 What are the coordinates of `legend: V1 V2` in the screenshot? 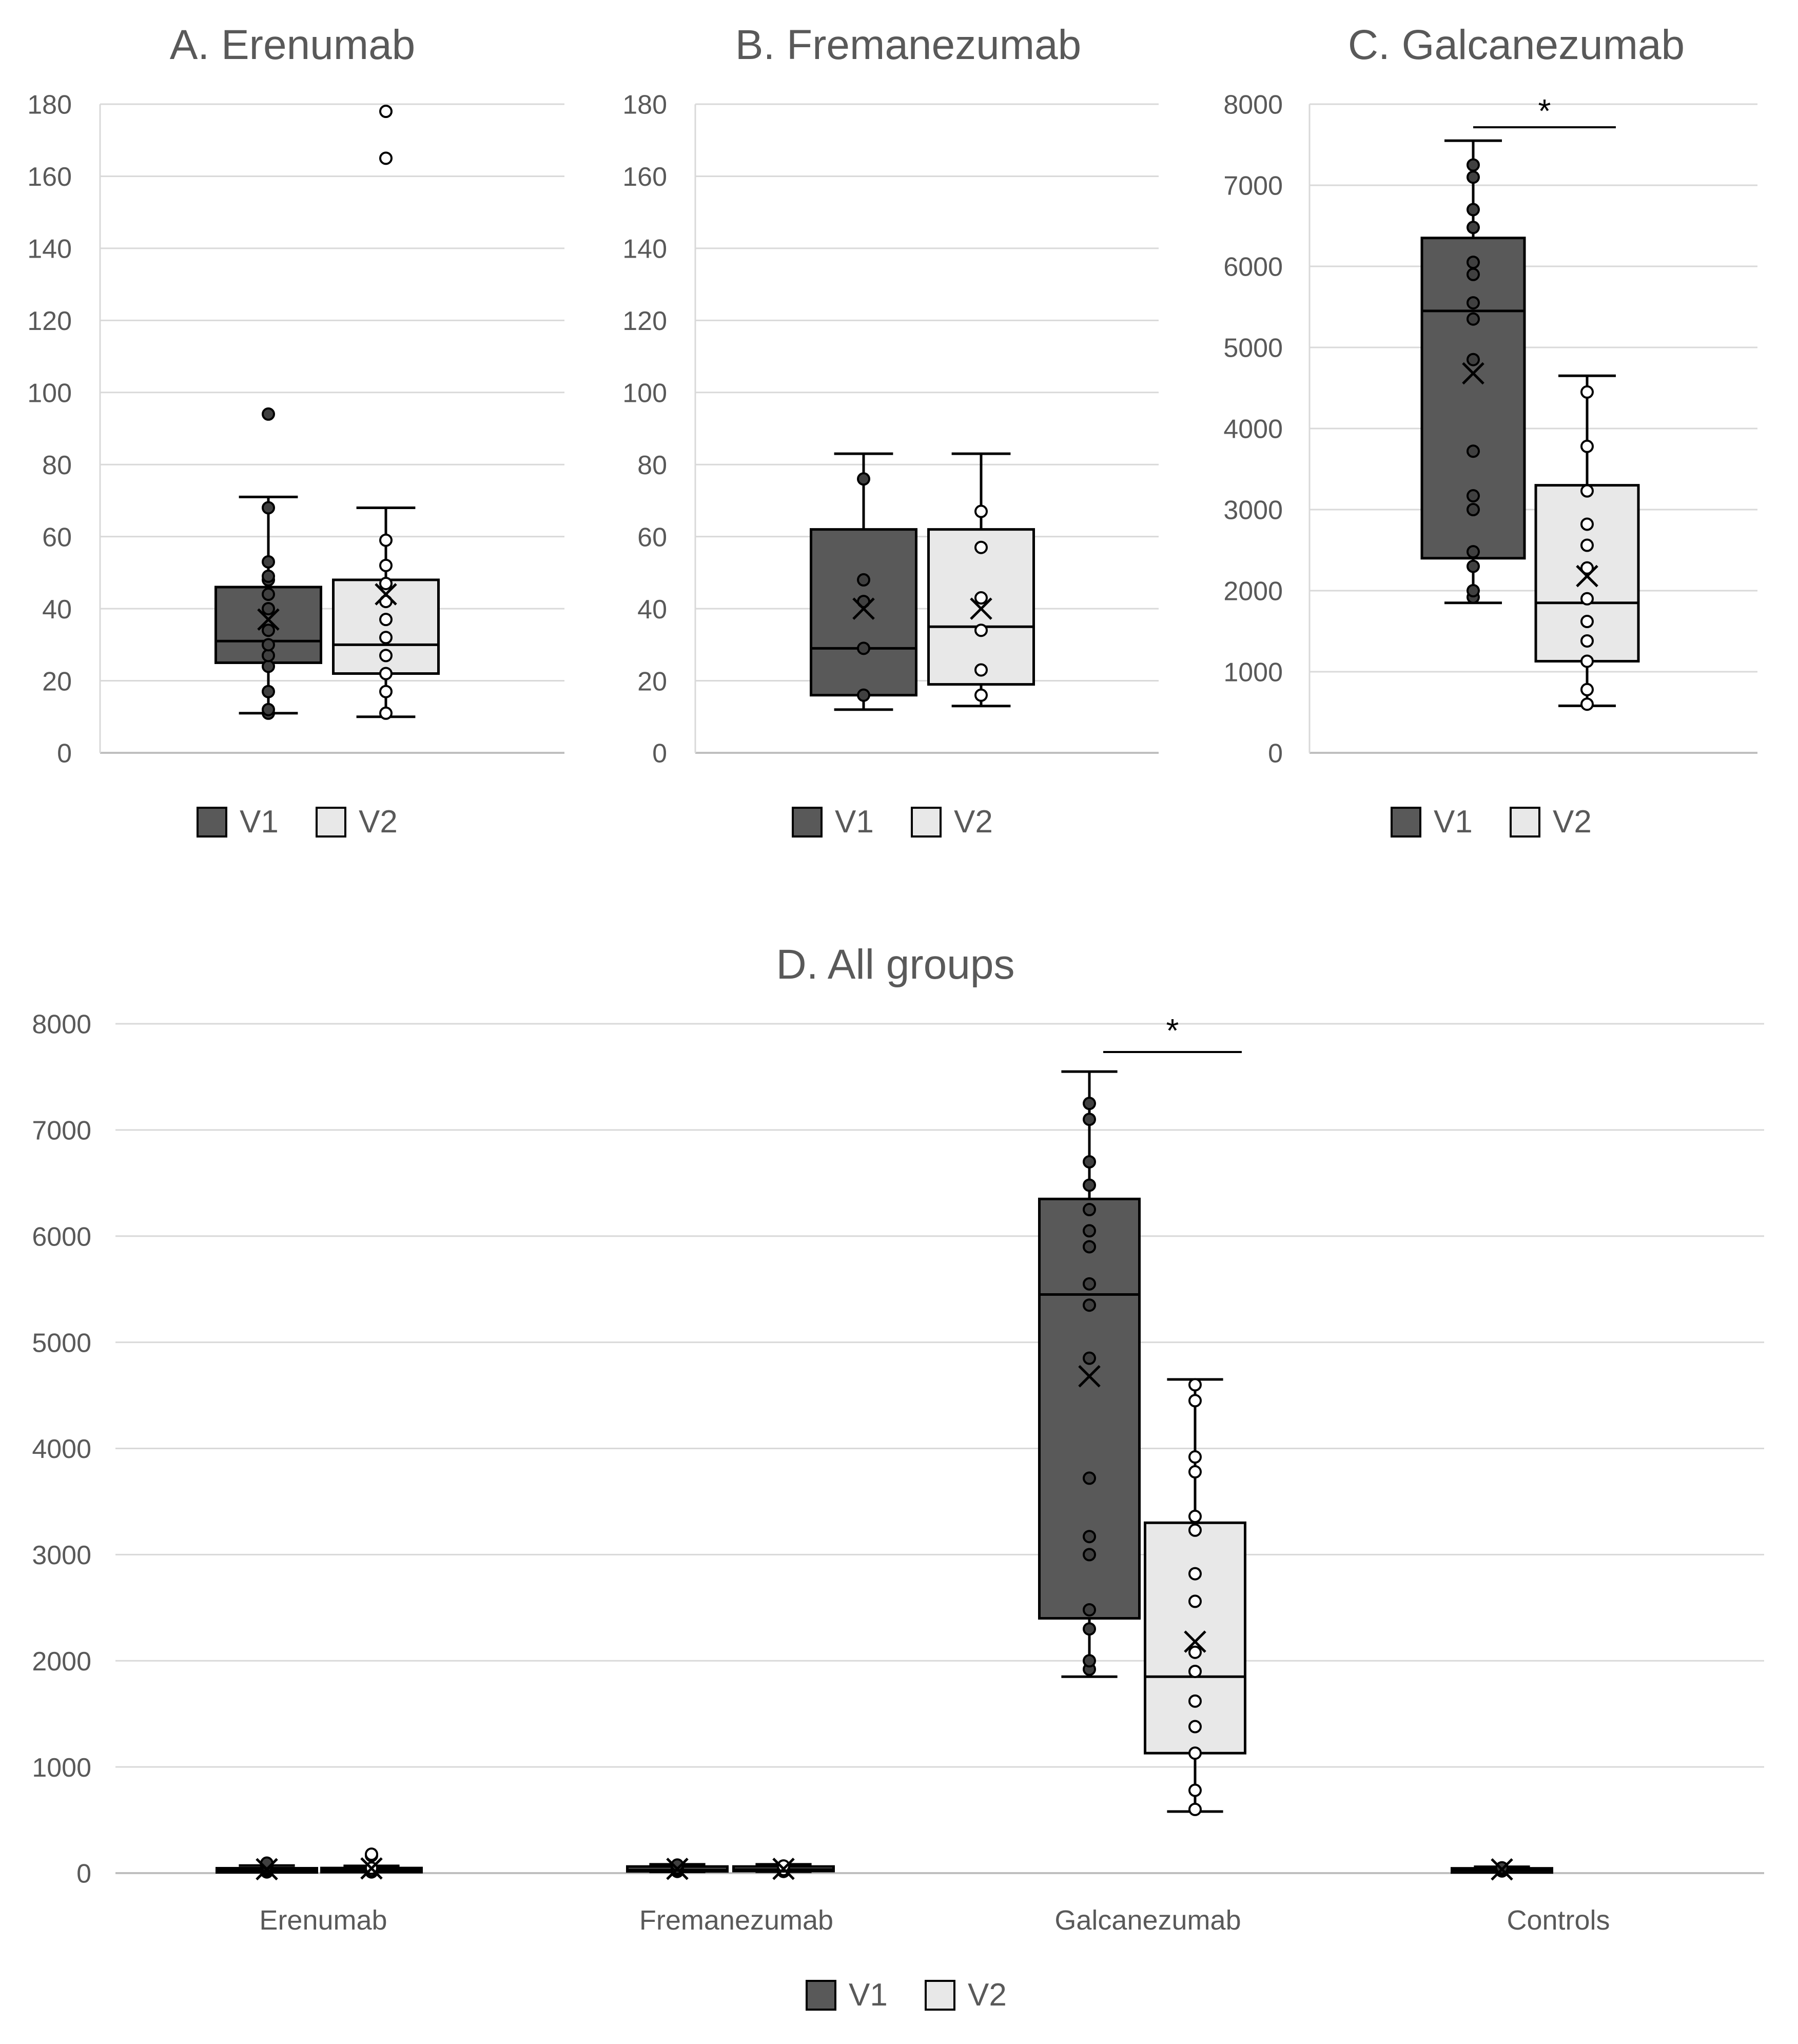 It's located at (298, 822).